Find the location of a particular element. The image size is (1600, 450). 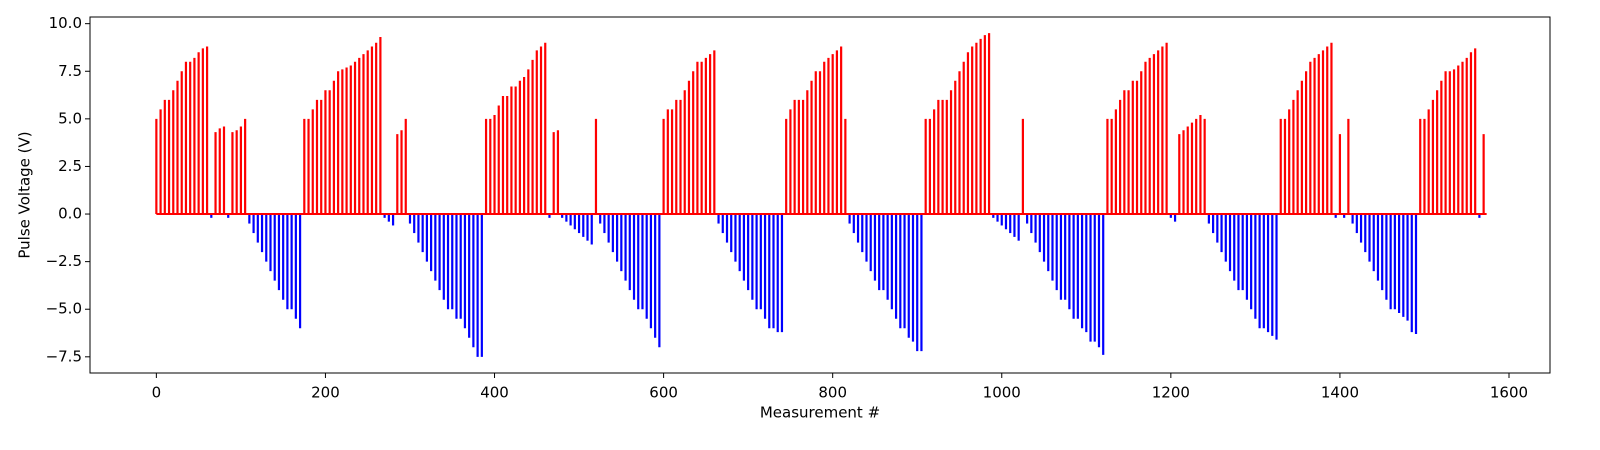

y-tick-label: 0.0 is located at coordinates (70, 214).